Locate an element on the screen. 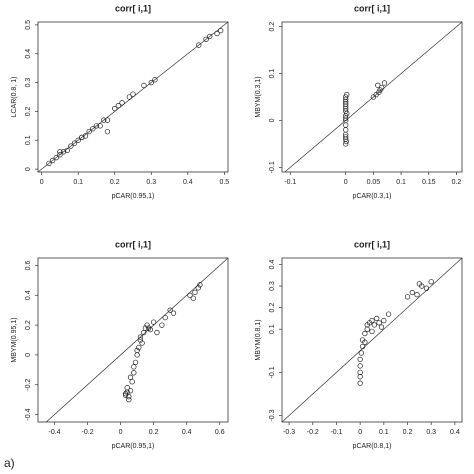 The height and width of the screenshot is (474, 474). y-tick-label: 0.5 is located at coordinates (28, 25).